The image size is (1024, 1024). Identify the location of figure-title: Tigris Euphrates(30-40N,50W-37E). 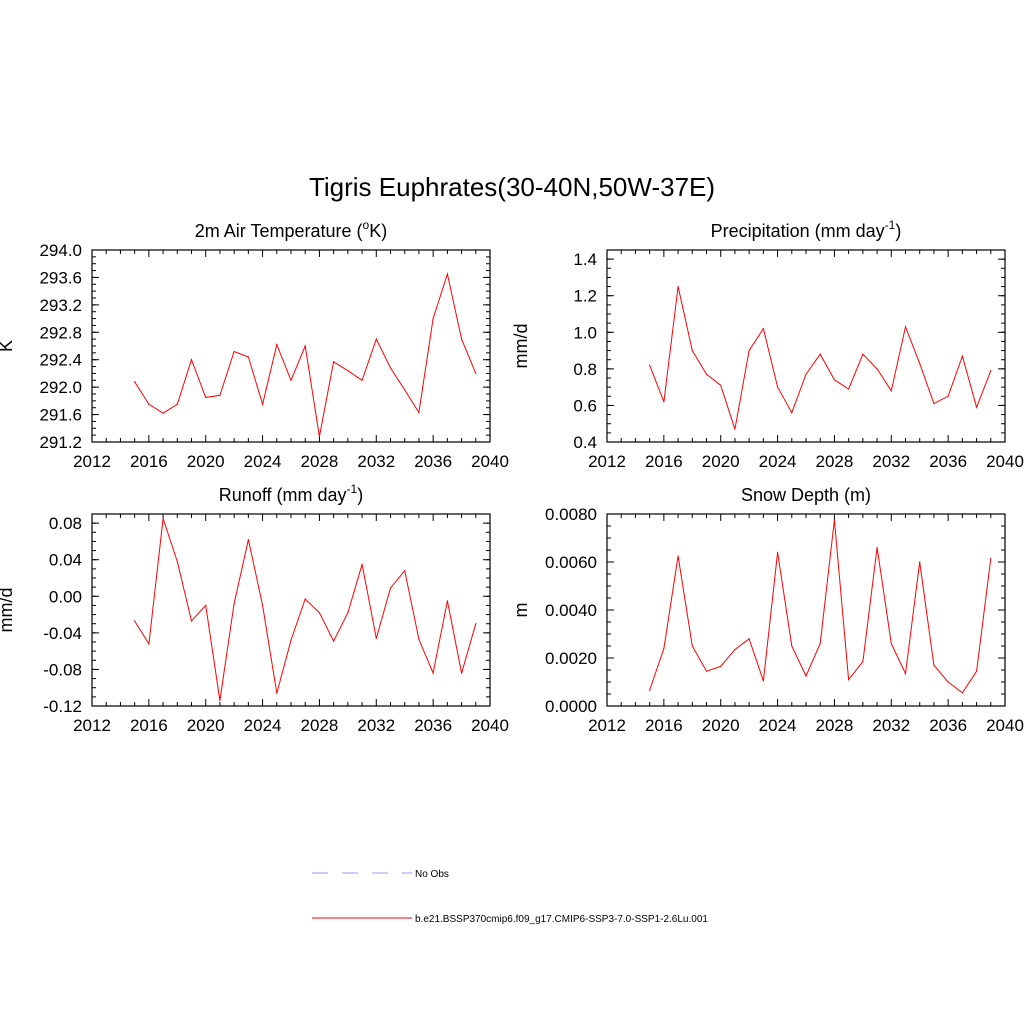
(512, 187).